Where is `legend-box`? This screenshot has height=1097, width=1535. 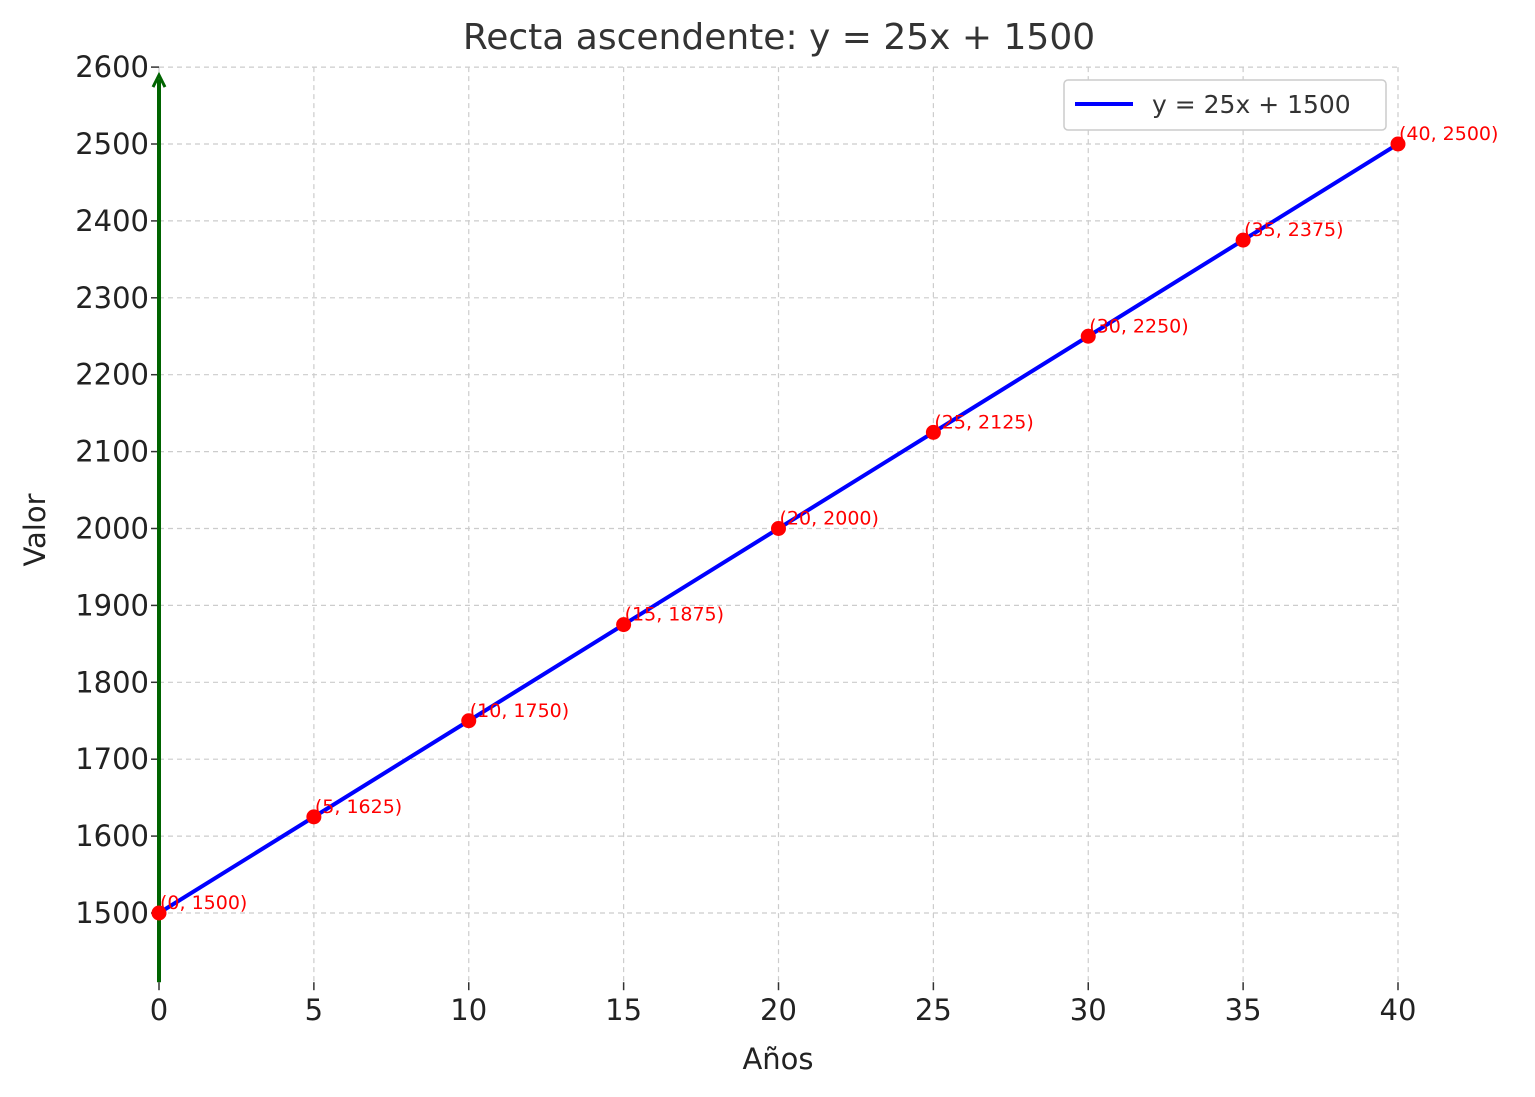
legend-box is located at coordinates (1225, 105).